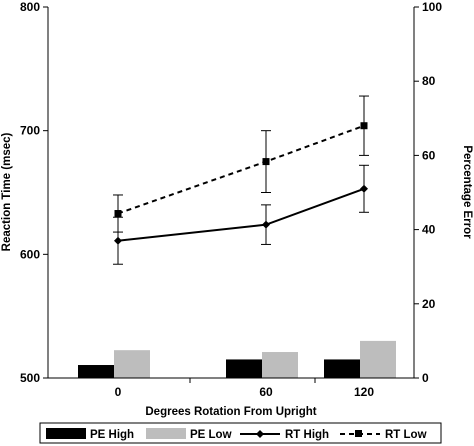 The height and width of the screenshot is (446, 474). I want to click on y-tick-label: 500, so click(30, 378).